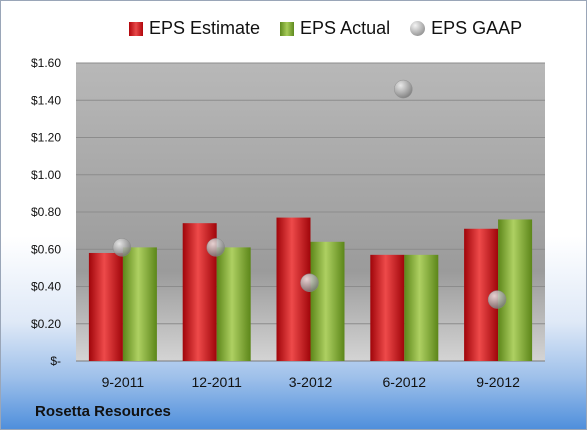 This screenshot has height=430, width=587. What do you see at coordinates (123, 382) in the screenshot?
I see `x-tick-label: 9-2011` at bounding box center [123, 382].